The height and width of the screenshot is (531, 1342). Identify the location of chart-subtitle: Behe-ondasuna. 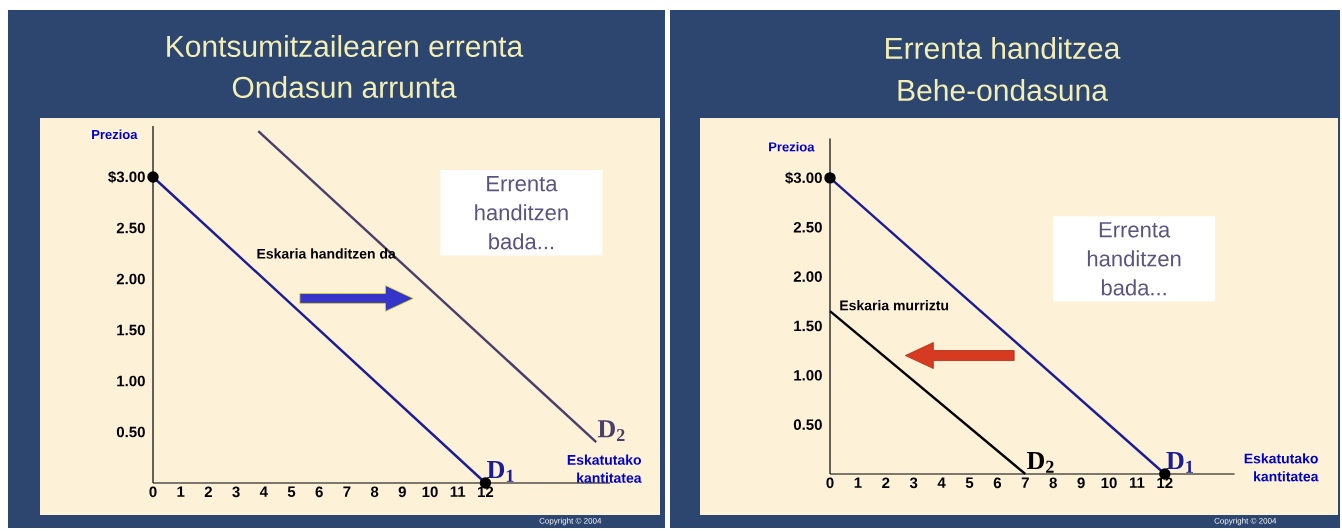
(1003, 90).